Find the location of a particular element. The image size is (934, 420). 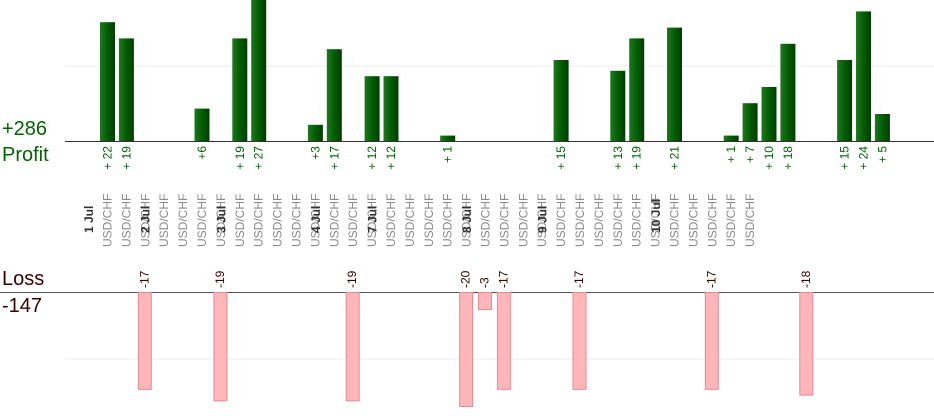

day-label: 3 Jul is located at coordinates (221, 219).